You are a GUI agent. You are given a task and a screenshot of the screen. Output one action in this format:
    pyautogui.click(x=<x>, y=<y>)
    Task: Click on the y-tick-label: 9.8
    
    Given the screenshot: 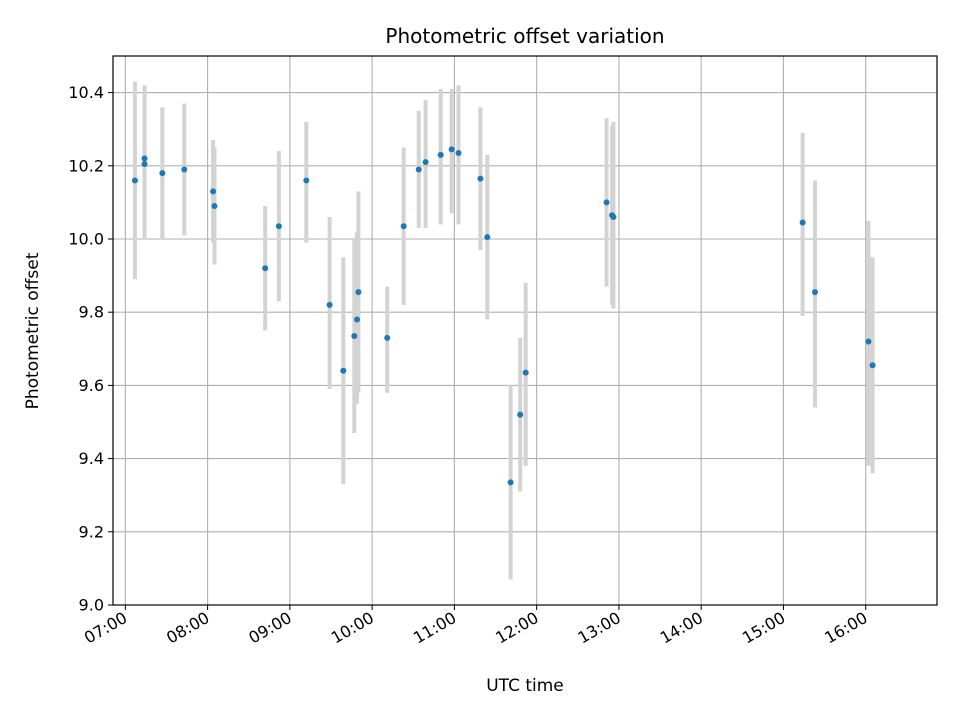 What is the action you would take?
    pyautogui.click(x=91, y=312)
    